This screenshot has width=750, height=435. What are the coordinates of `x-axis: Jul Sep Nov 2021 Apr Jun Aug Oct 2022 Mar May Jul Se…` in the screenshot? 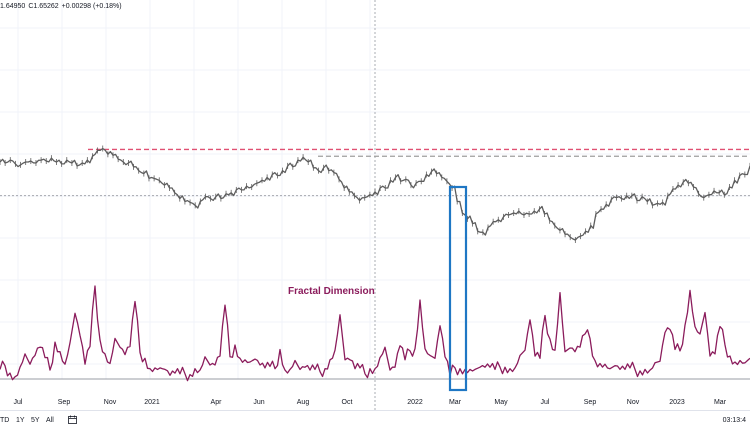 It's located at (370, 402).